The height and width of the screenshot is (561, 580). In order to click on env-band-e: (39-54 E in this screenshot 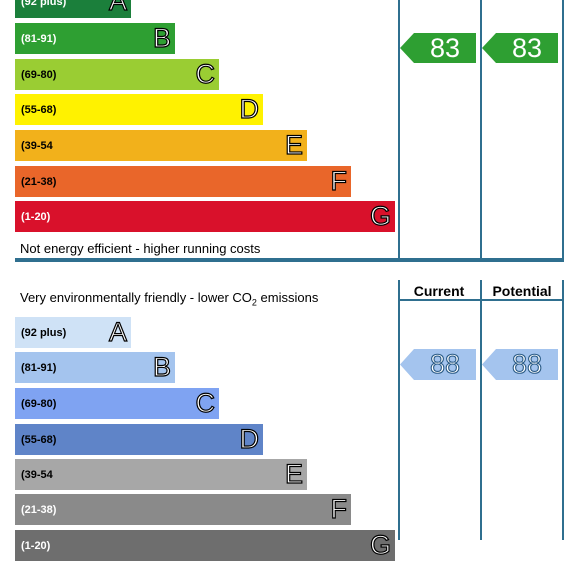, I will do `click(161, 474)`.